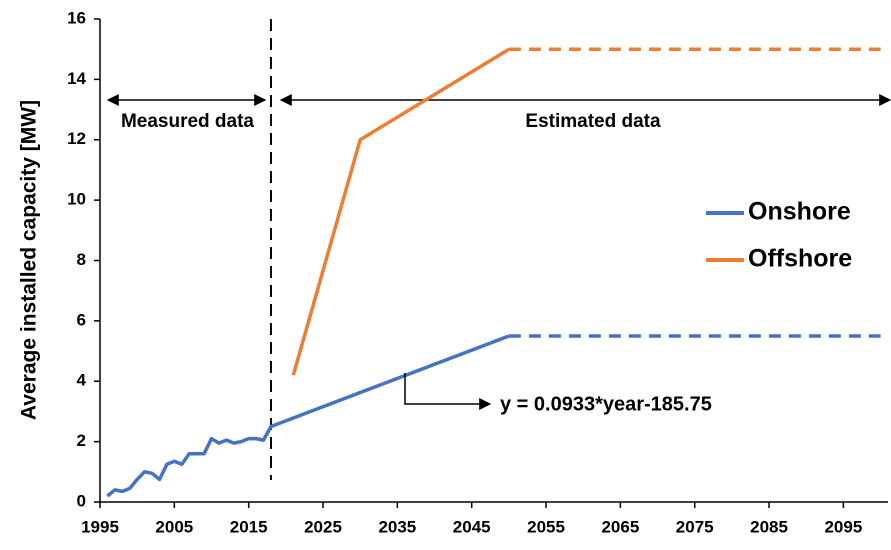 This screenshot has height=550, width=891. I want to click on x-tick-label: 2075, so click(695, 526).